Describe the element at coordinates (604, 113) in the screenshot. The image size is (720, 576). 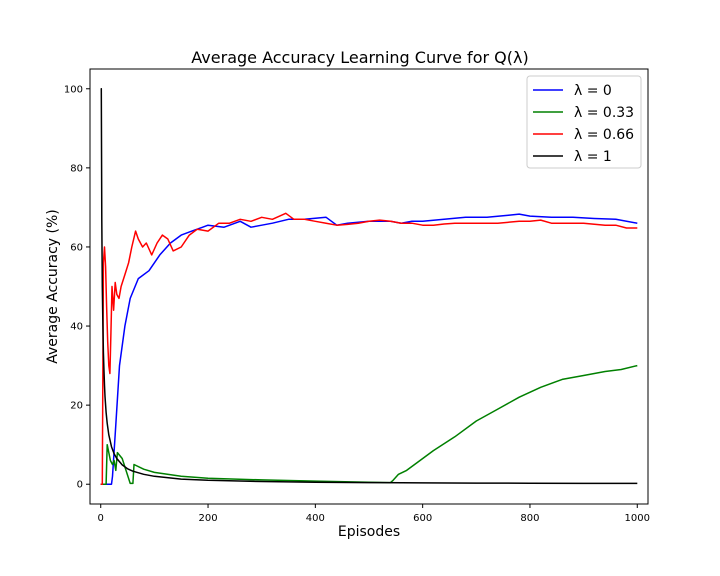
I see `legend-label-1: λ = 0.33` at that location.